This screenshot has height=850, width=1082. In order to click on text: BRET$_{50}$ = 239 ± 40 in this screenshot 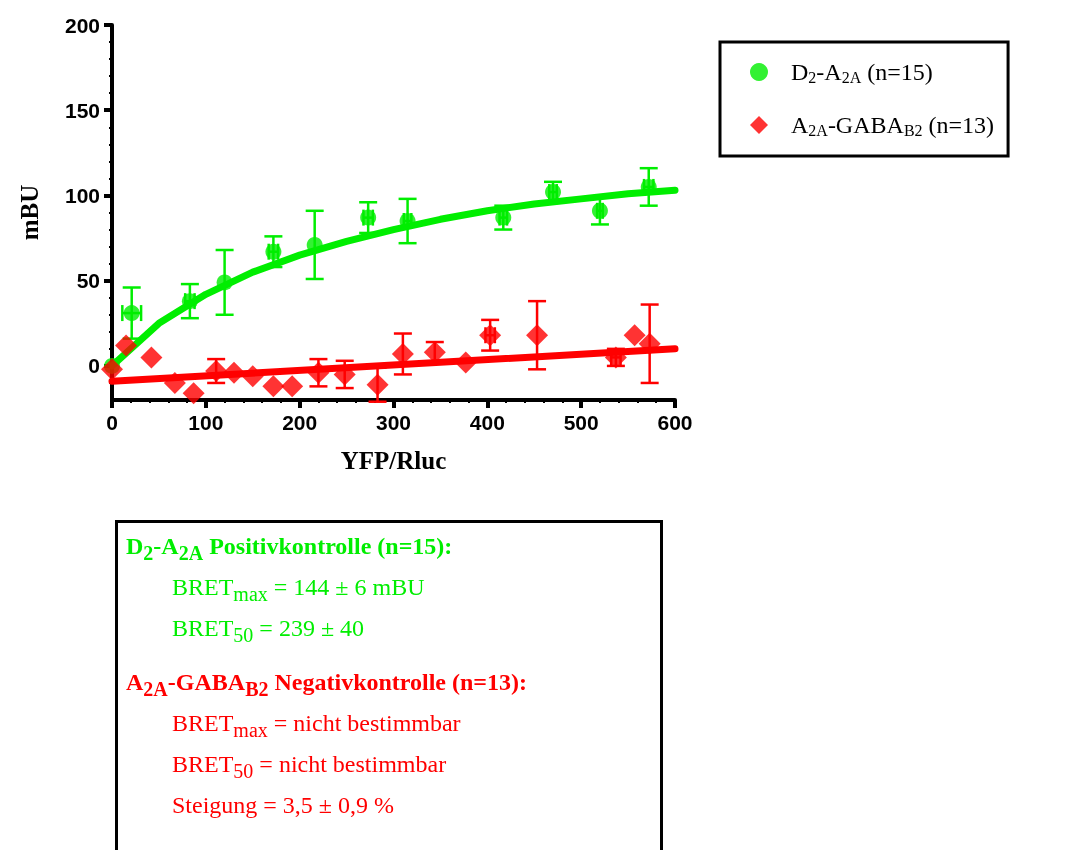, I will do `click(268, 630)`.